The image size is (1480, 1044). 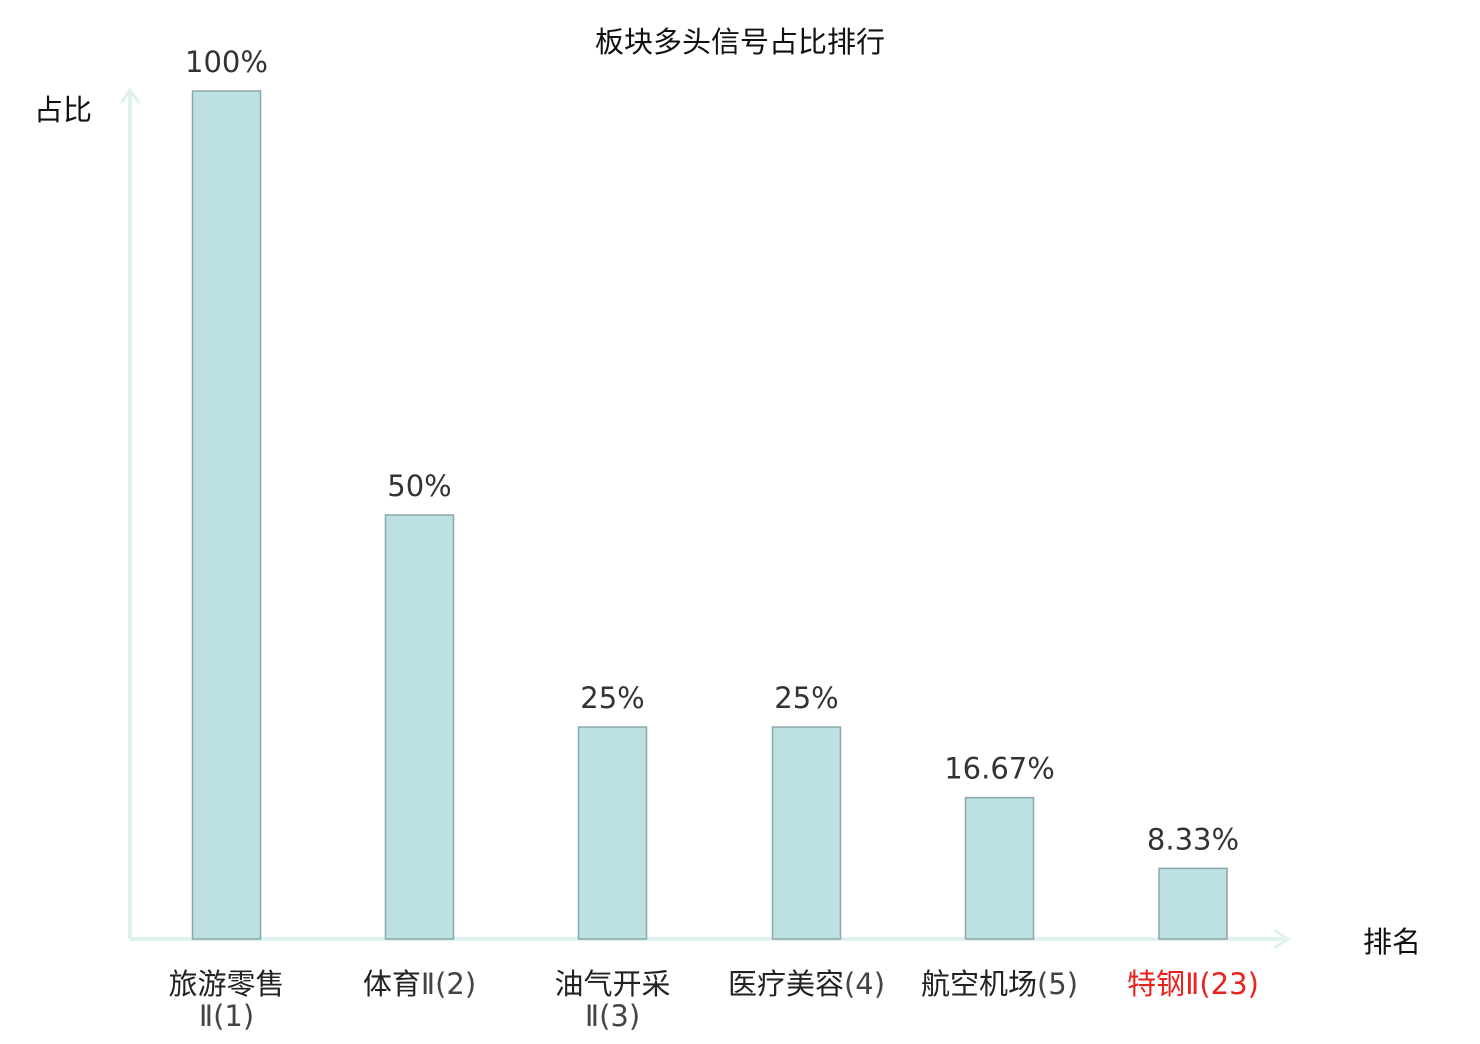 I want to click on x-axis-arrow, so click(x=1282, y=939).